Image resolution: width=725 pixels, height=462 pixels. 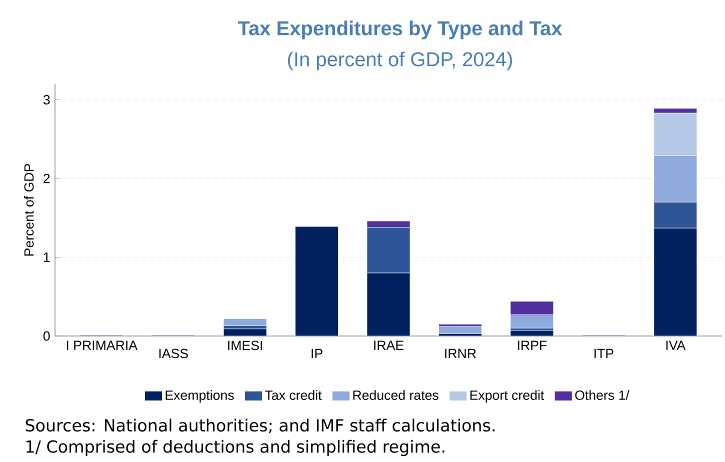 I want to click on source-note: Sources: National authorities; and IMF staff calculations., so click(x=260, y=426).